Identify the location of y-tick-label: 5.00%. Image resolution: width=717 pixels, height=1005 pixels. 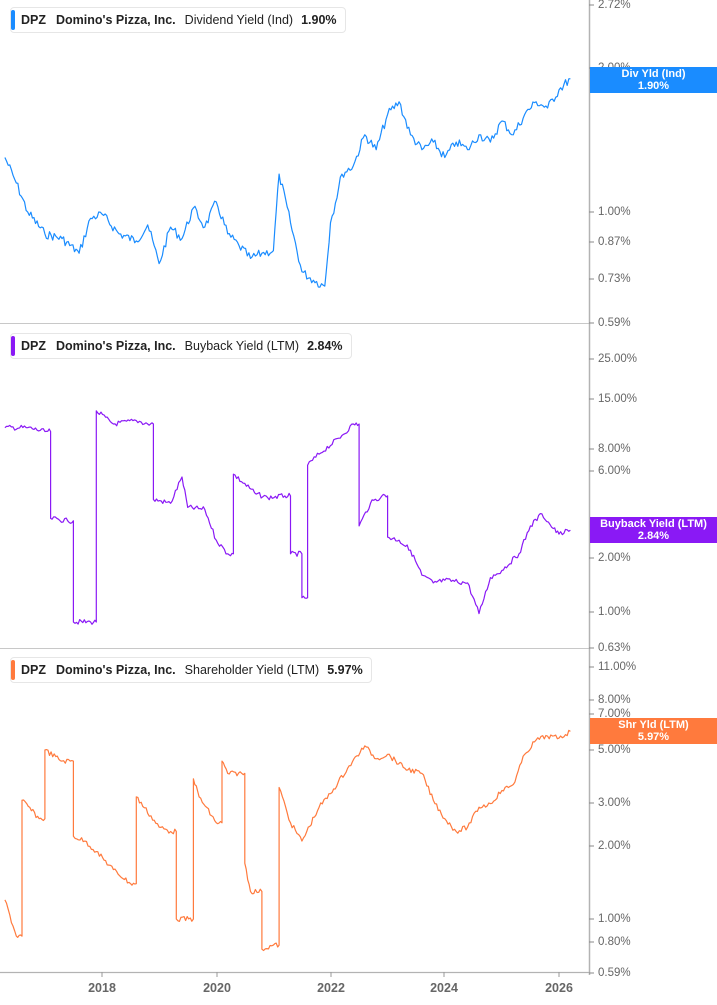
(614, 750).